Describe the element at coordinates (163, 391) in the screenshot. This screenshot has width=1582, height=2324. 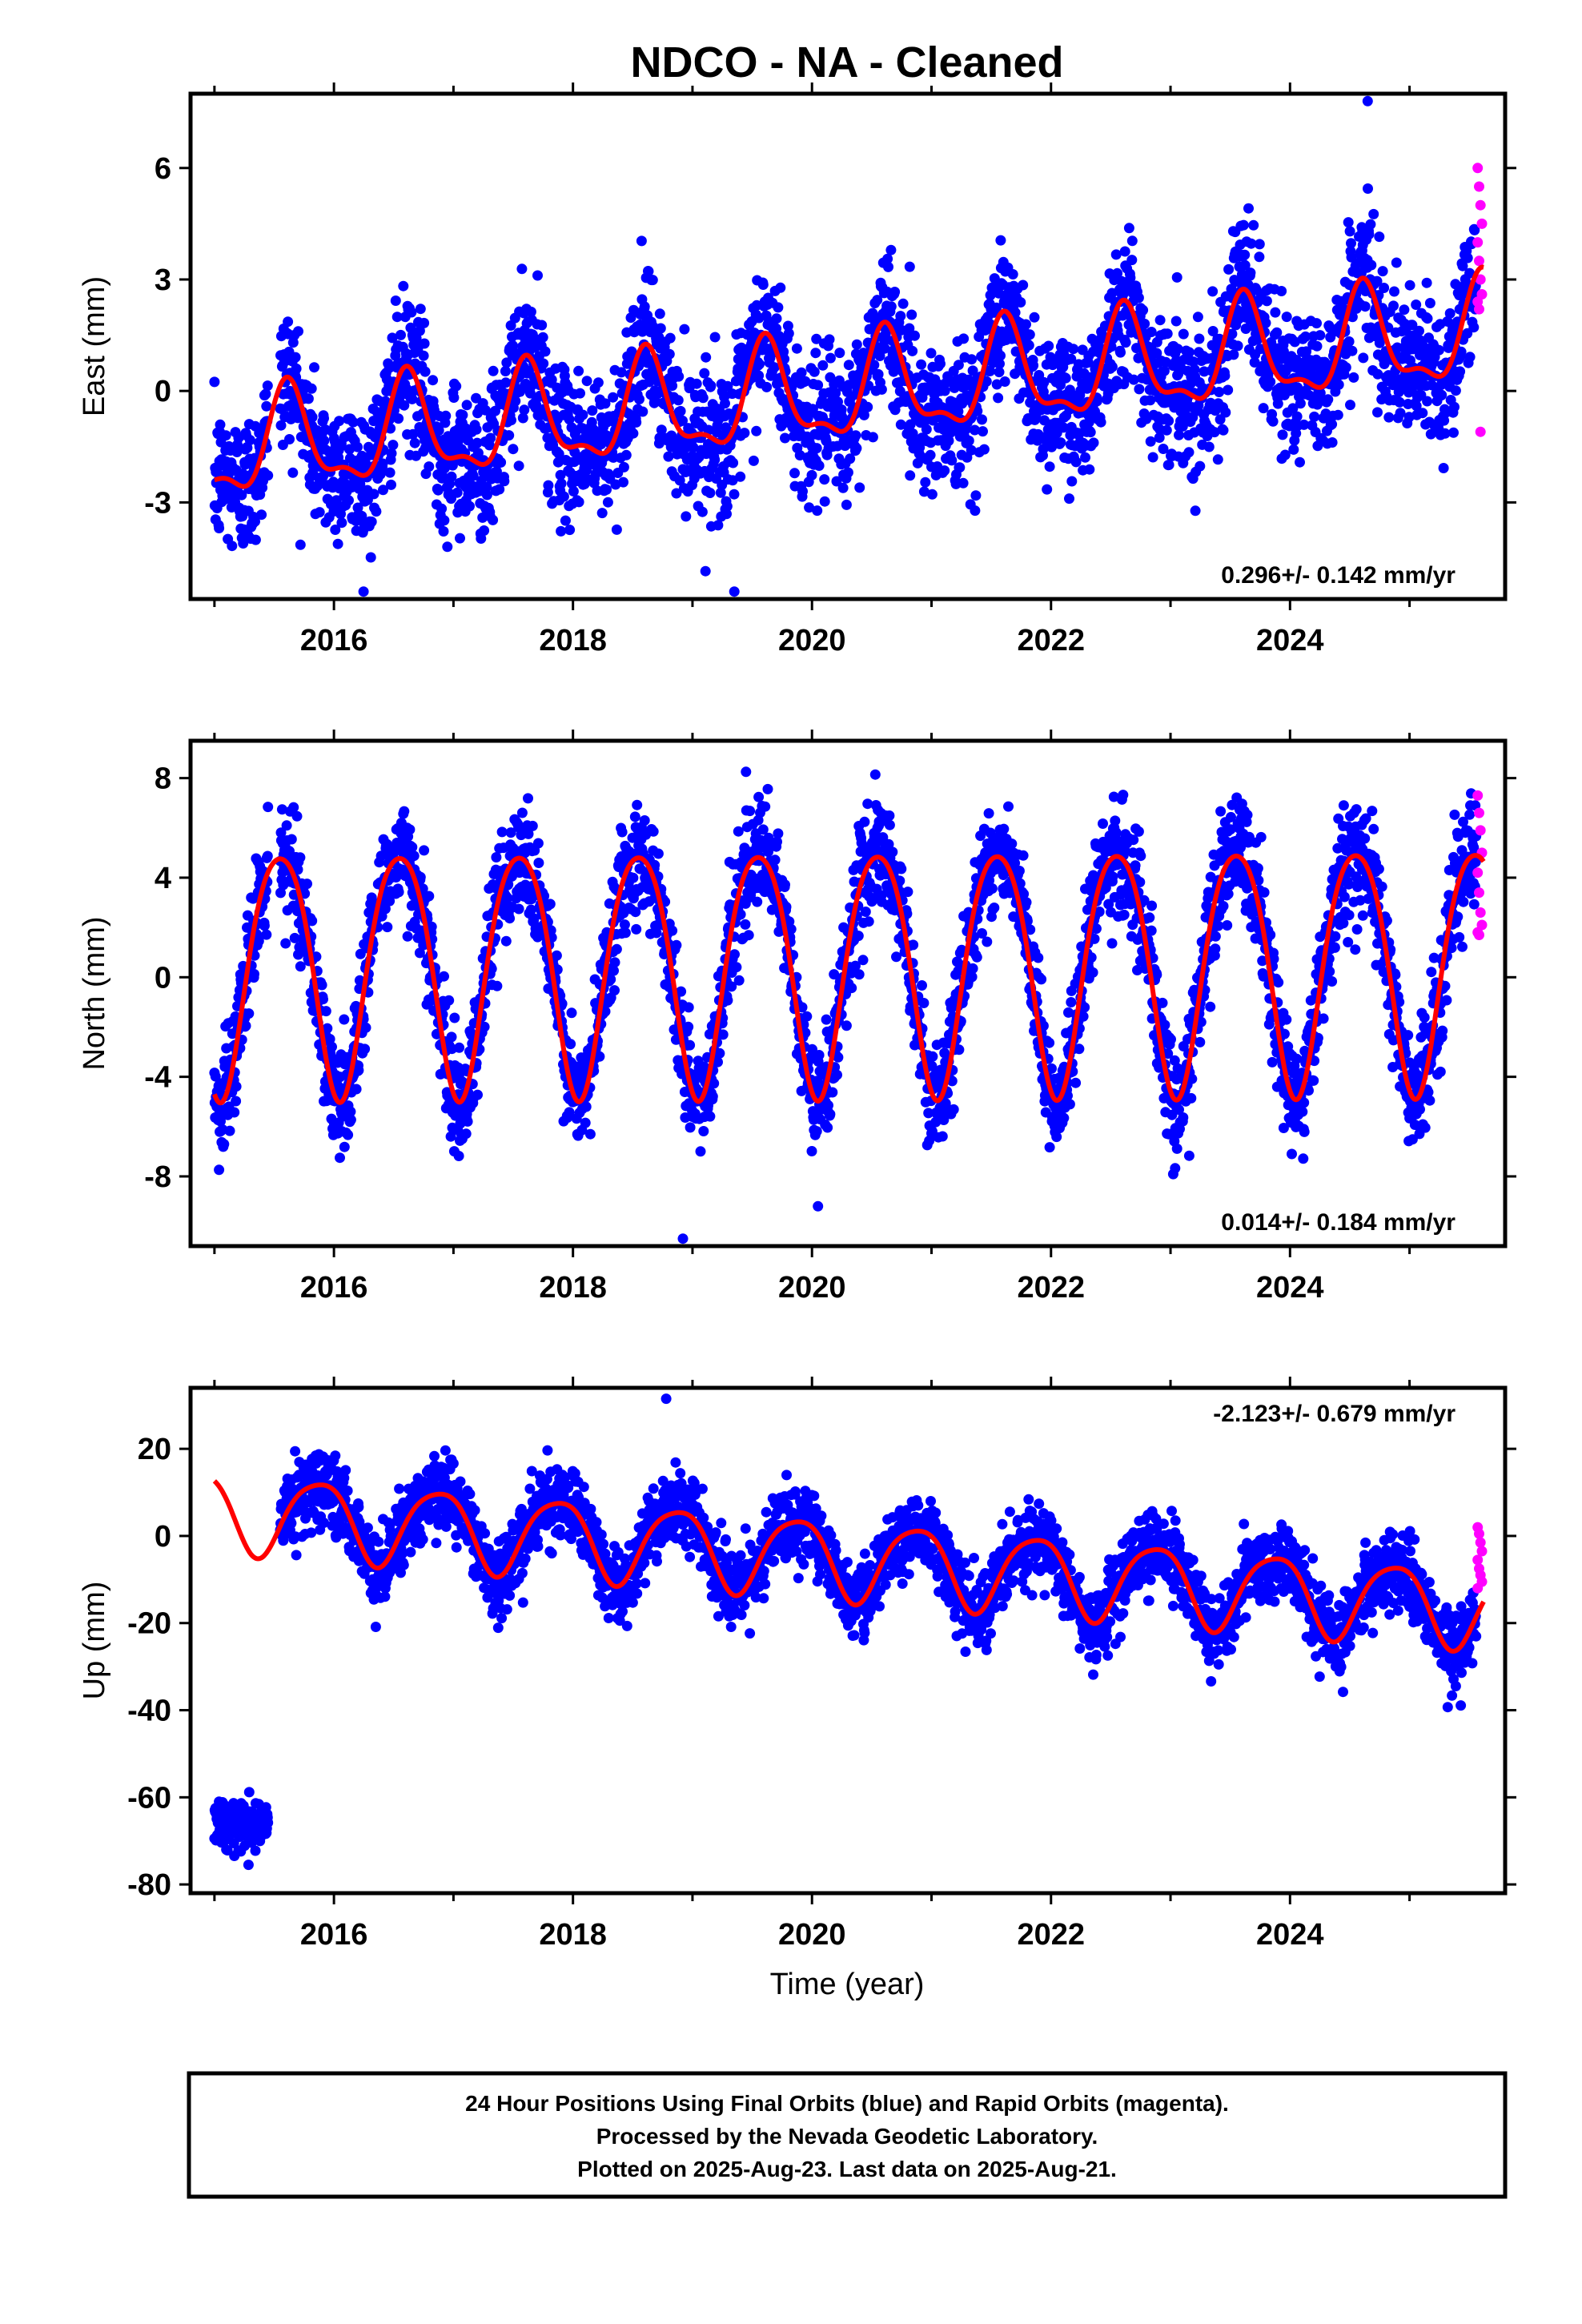
I see `y-tick-label: 0` at that location.